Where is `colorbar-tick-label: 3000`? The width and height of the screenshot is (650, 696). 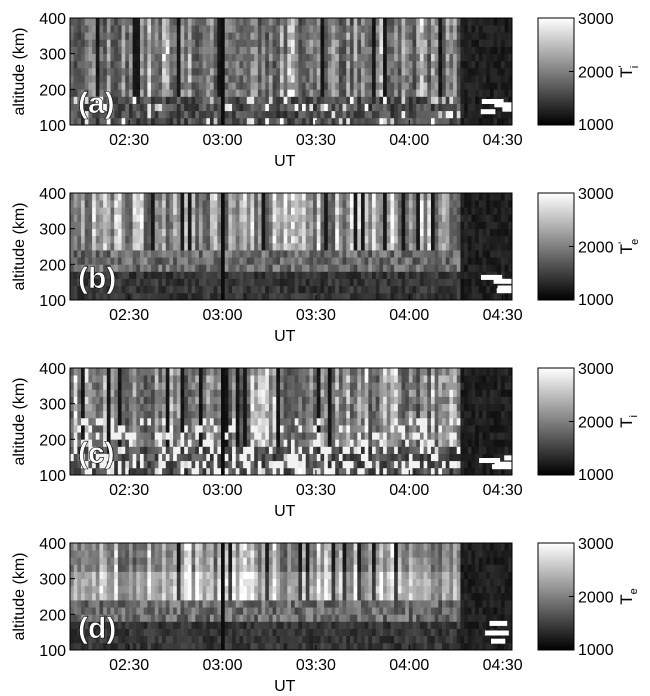 colorbar-tick-label: 3000 is located at coordinates (596, 194).